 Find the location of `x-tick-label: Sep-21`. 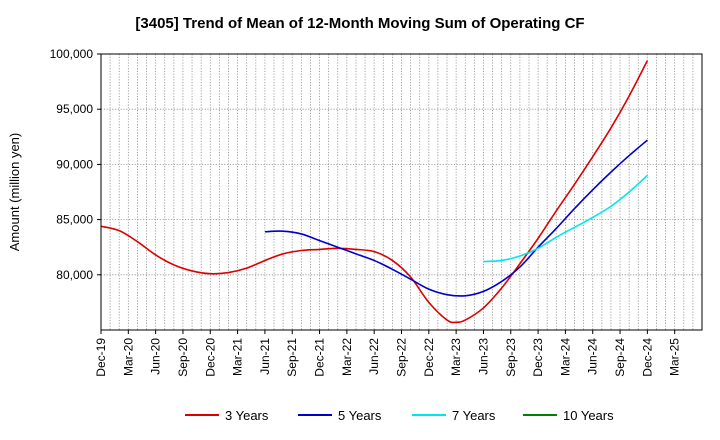

x-tick-label: Sep-21 is located at coordinates (292, 357).